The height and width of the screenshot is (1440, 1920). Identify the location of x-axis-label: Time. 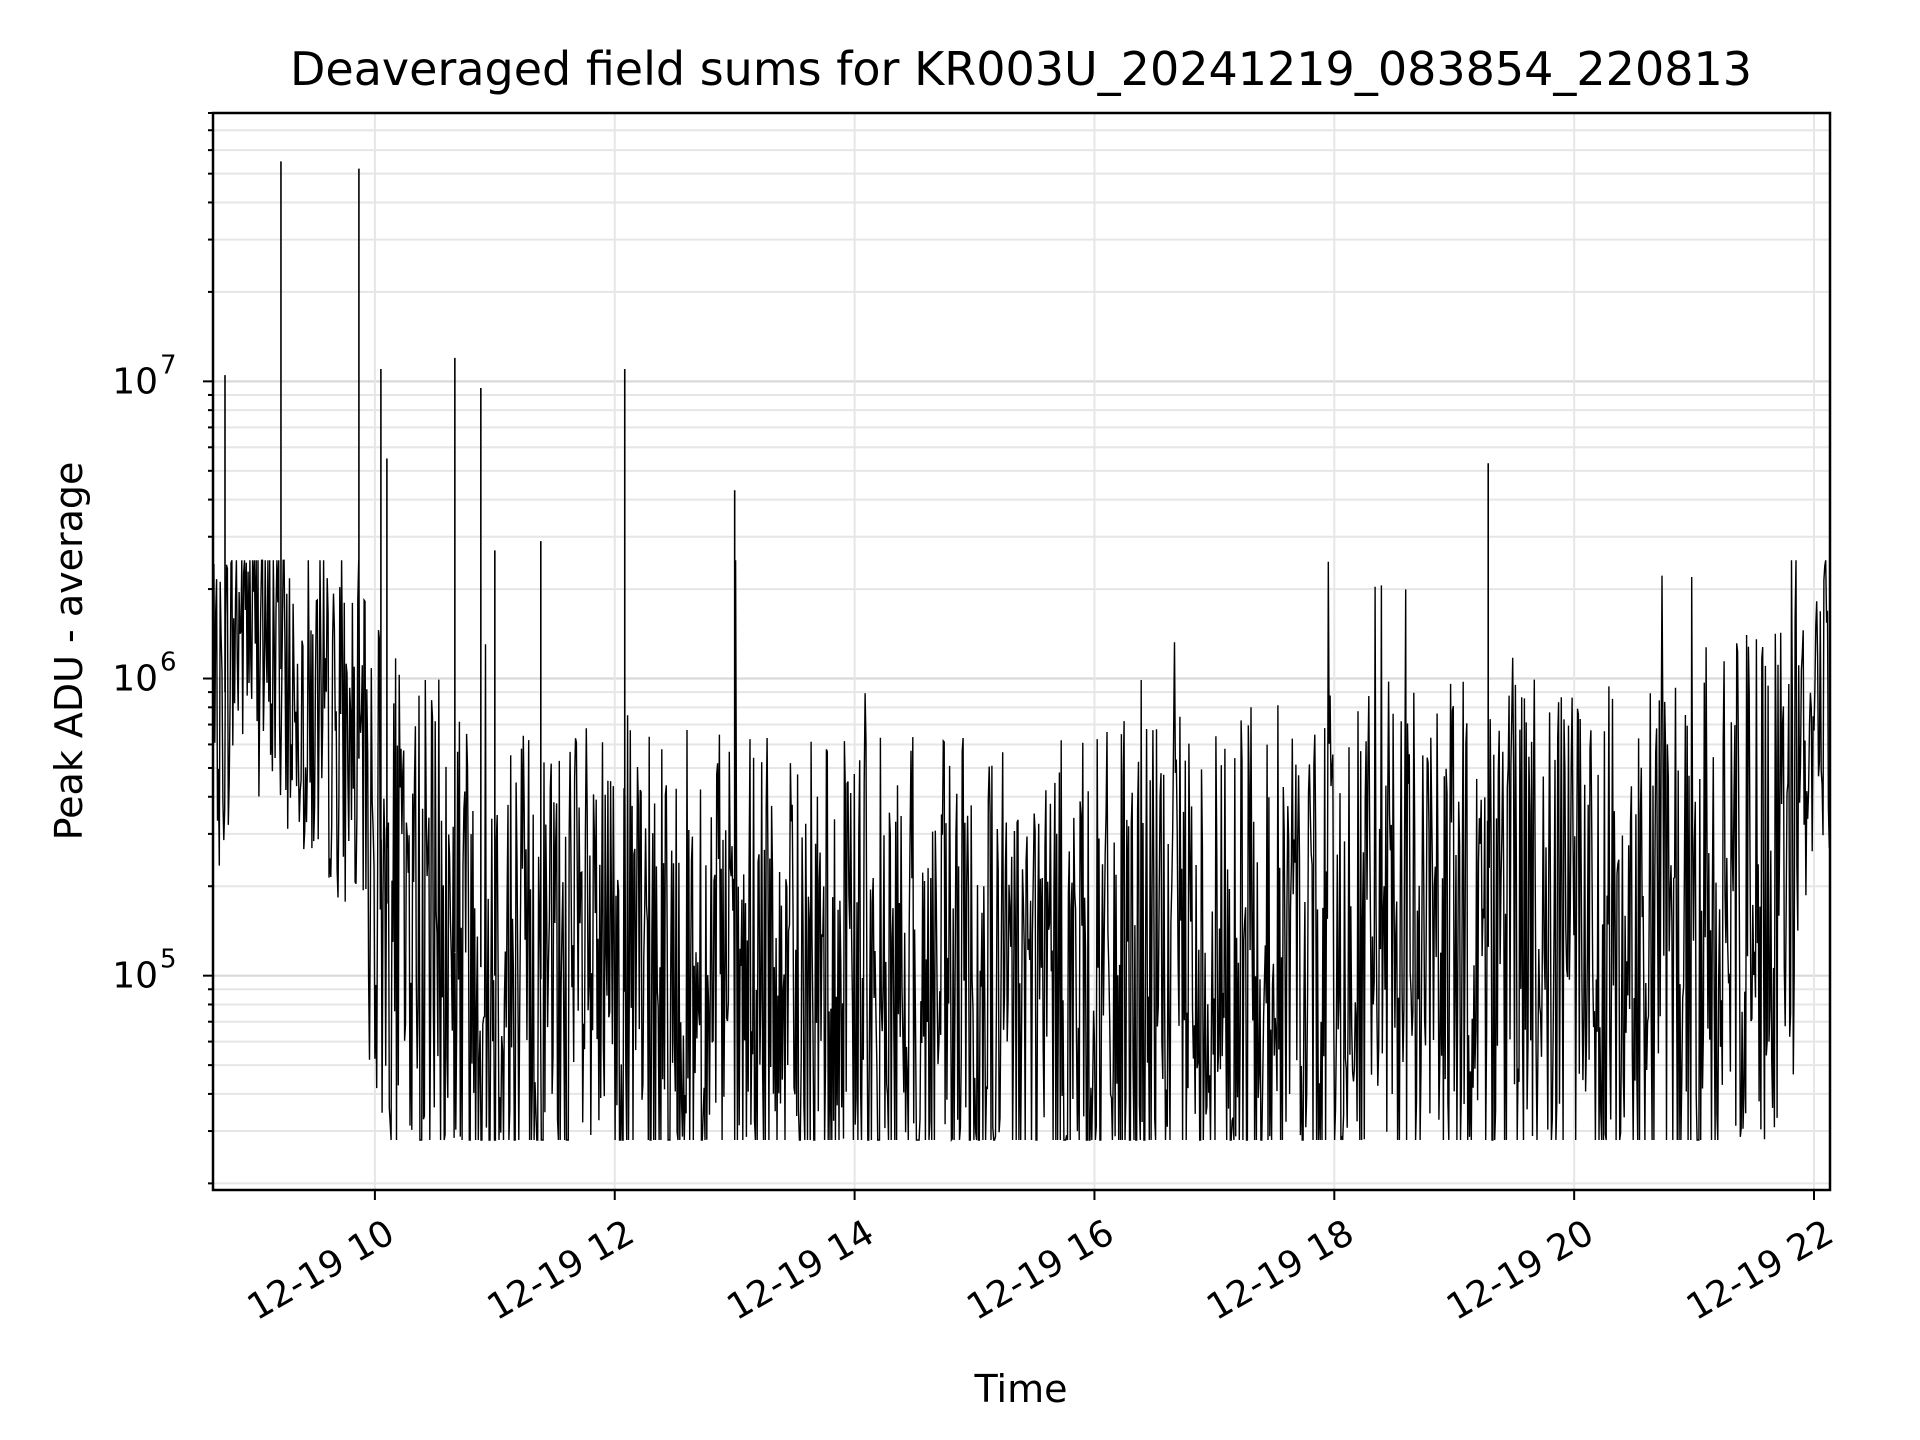
(1021, 1389).